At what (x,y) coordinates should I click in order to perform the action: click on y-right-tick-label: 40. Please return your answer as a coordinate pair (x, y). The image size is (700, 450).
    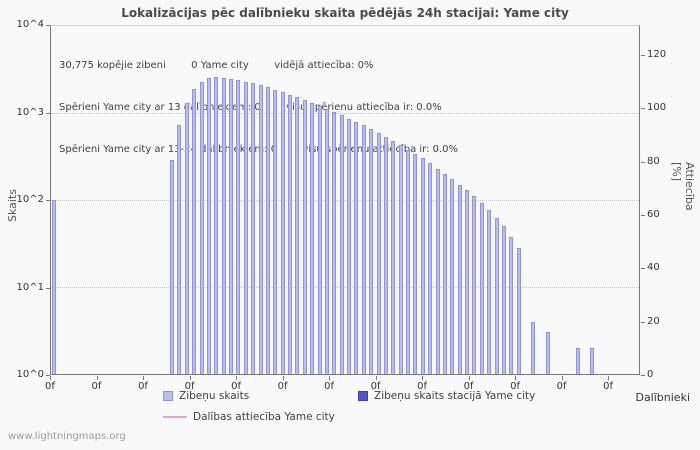
    Looking at the image, I should click on (653, 268).